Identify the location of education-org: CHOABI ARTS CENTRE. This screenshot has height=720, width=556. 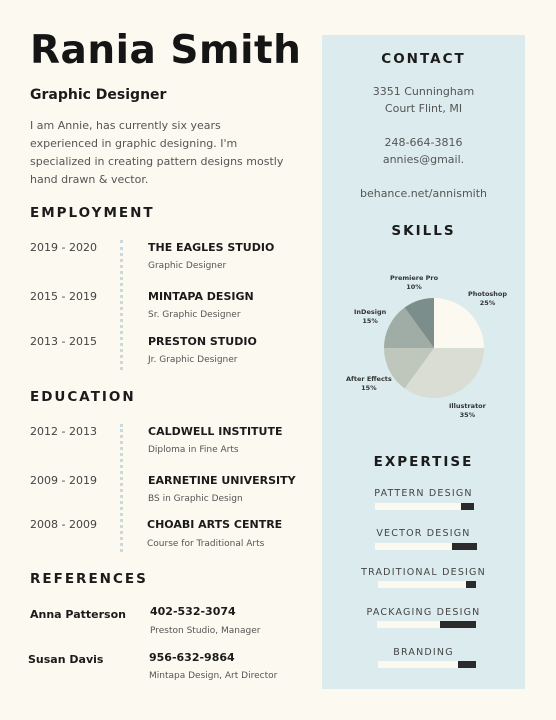
(215, 524).